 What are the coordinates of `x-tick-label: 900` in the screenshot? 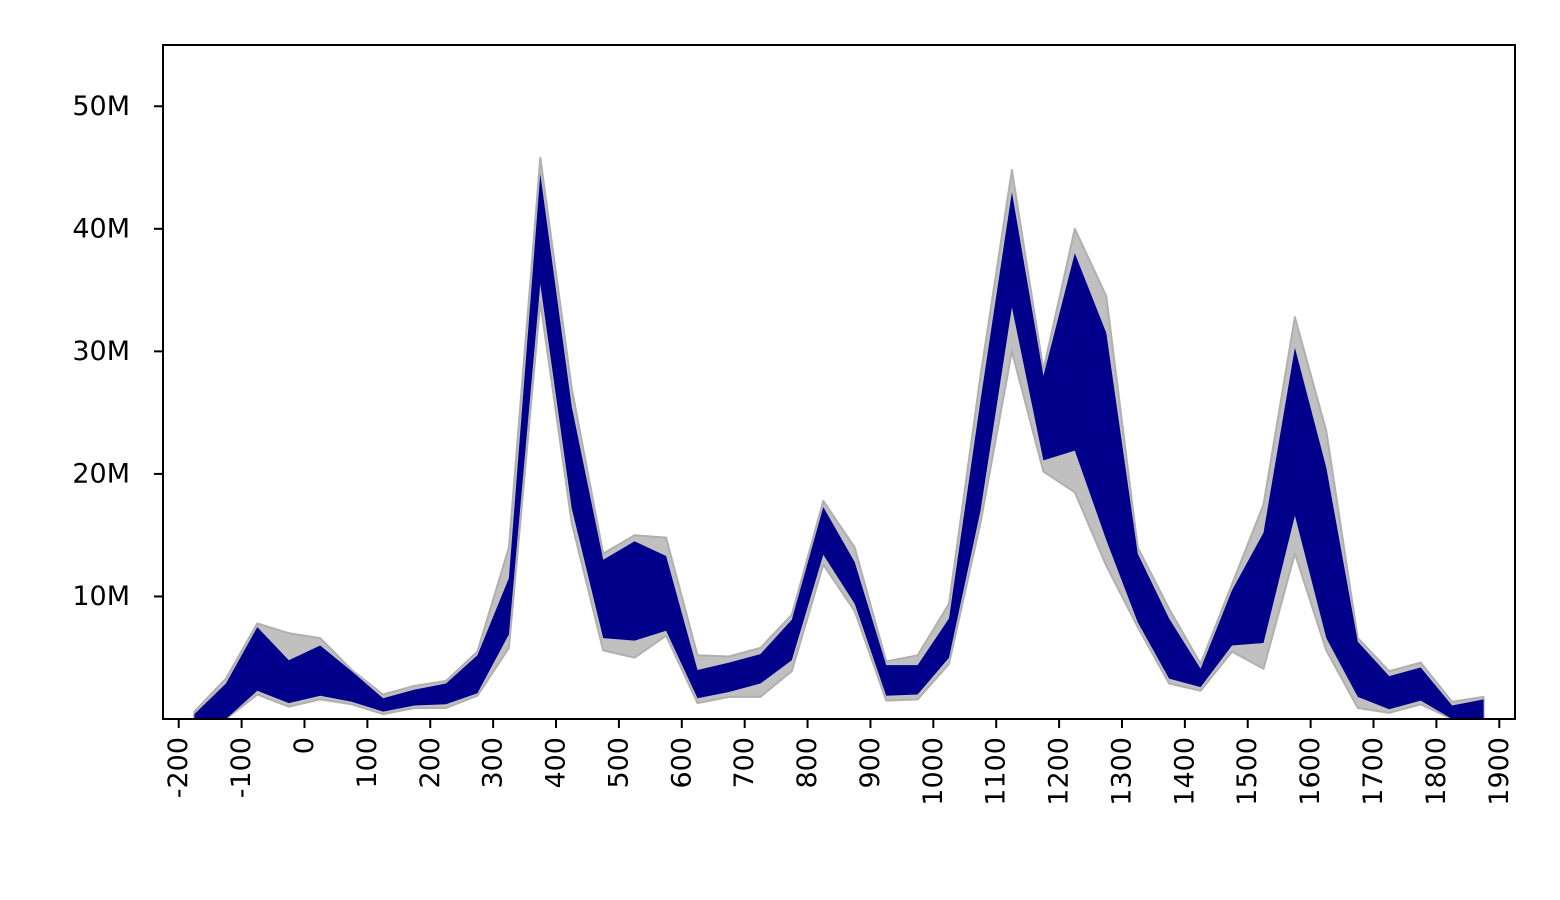 It's located at (870, 763).